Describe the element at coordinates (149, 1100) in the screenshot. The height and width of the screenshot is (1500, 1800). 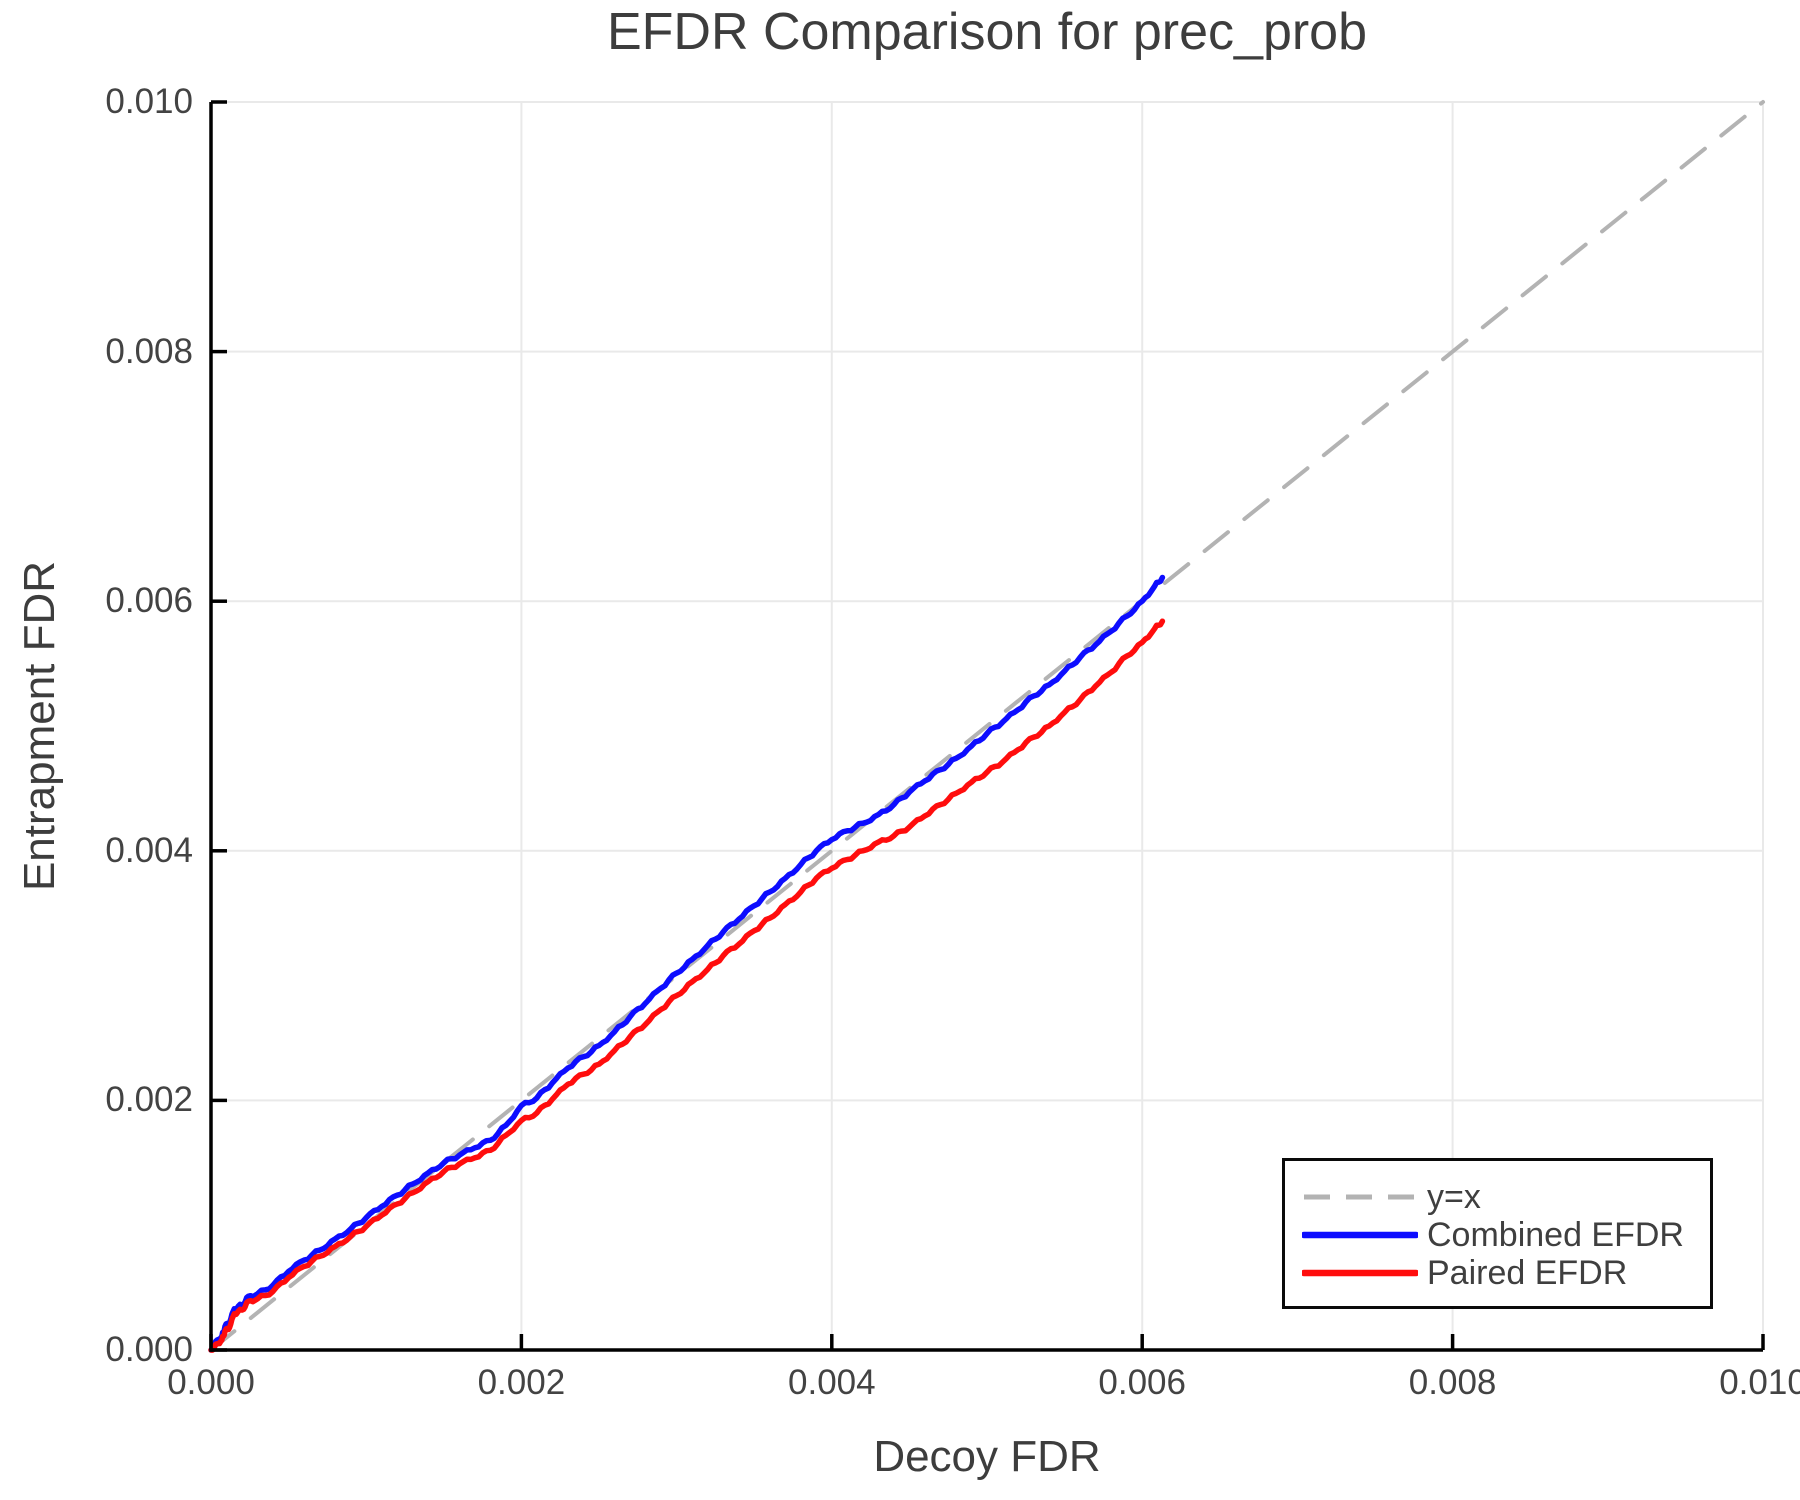
I see `y-tick-label: 0.002` at that location.